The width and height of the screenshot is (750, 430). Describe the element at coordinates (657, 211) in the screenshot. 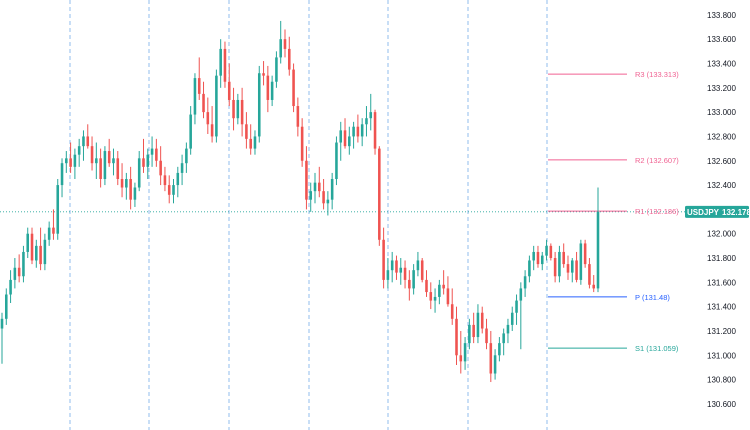

I see `pivot-label-2: R1 (132.186)` at that location.